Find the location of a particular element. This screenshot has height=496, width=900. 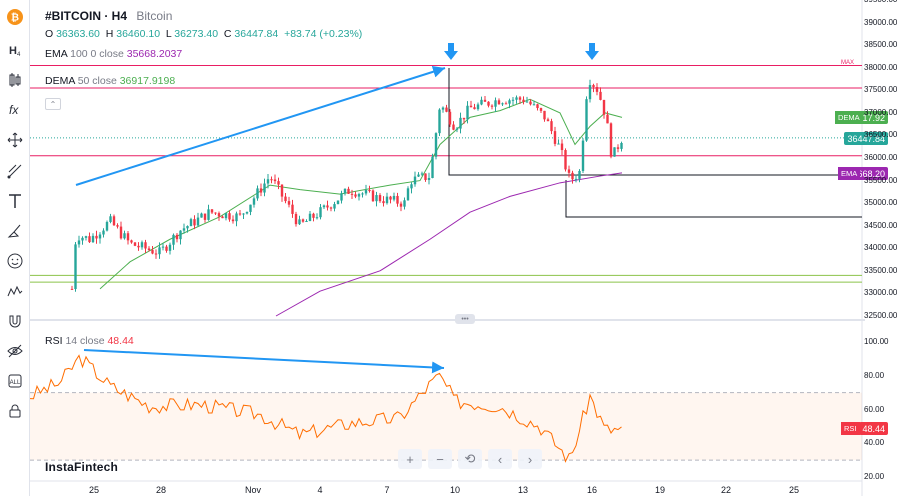

symbol-name: #BITCOIN · H4 is located at coordinates (86, 16).